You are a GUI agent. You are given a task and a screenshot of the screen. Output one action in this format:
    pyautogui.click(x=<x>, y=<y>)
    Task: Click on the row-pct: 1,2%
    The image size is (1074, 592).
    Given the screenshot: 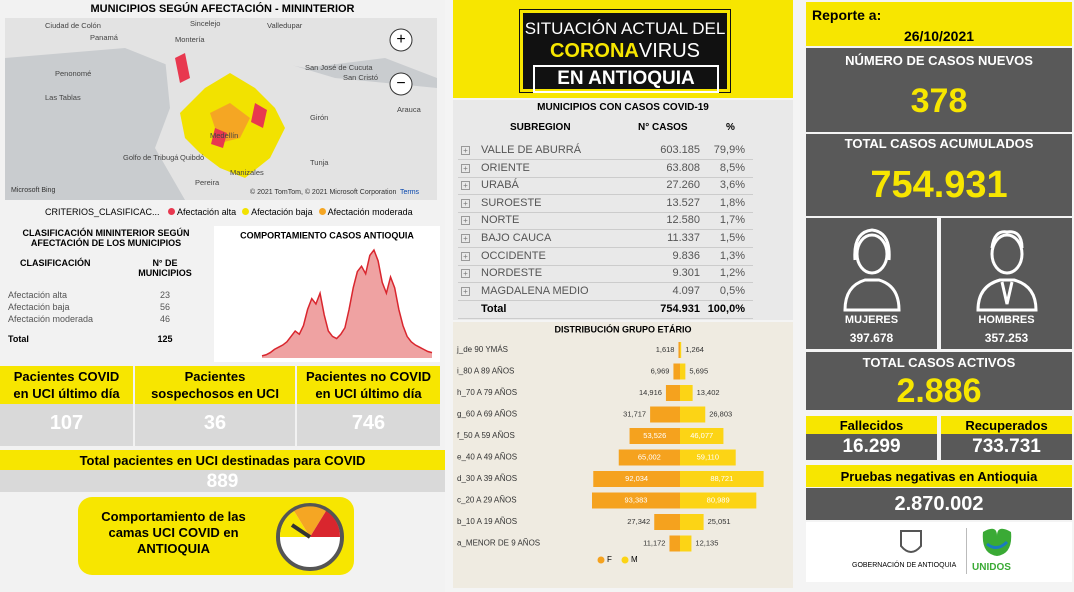 What is the action you would take?
    pyautogui.click(x=732, y=273)
    